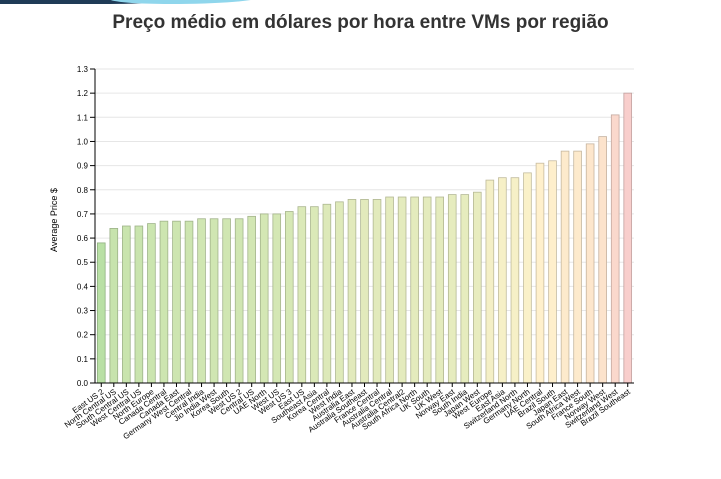 The width and height of the screenshot is (721, 479). What do you see at coordinates (83, 335) in the screenshot?
I see `y-tick-label: 0.2` at bounding box center [83, 335].